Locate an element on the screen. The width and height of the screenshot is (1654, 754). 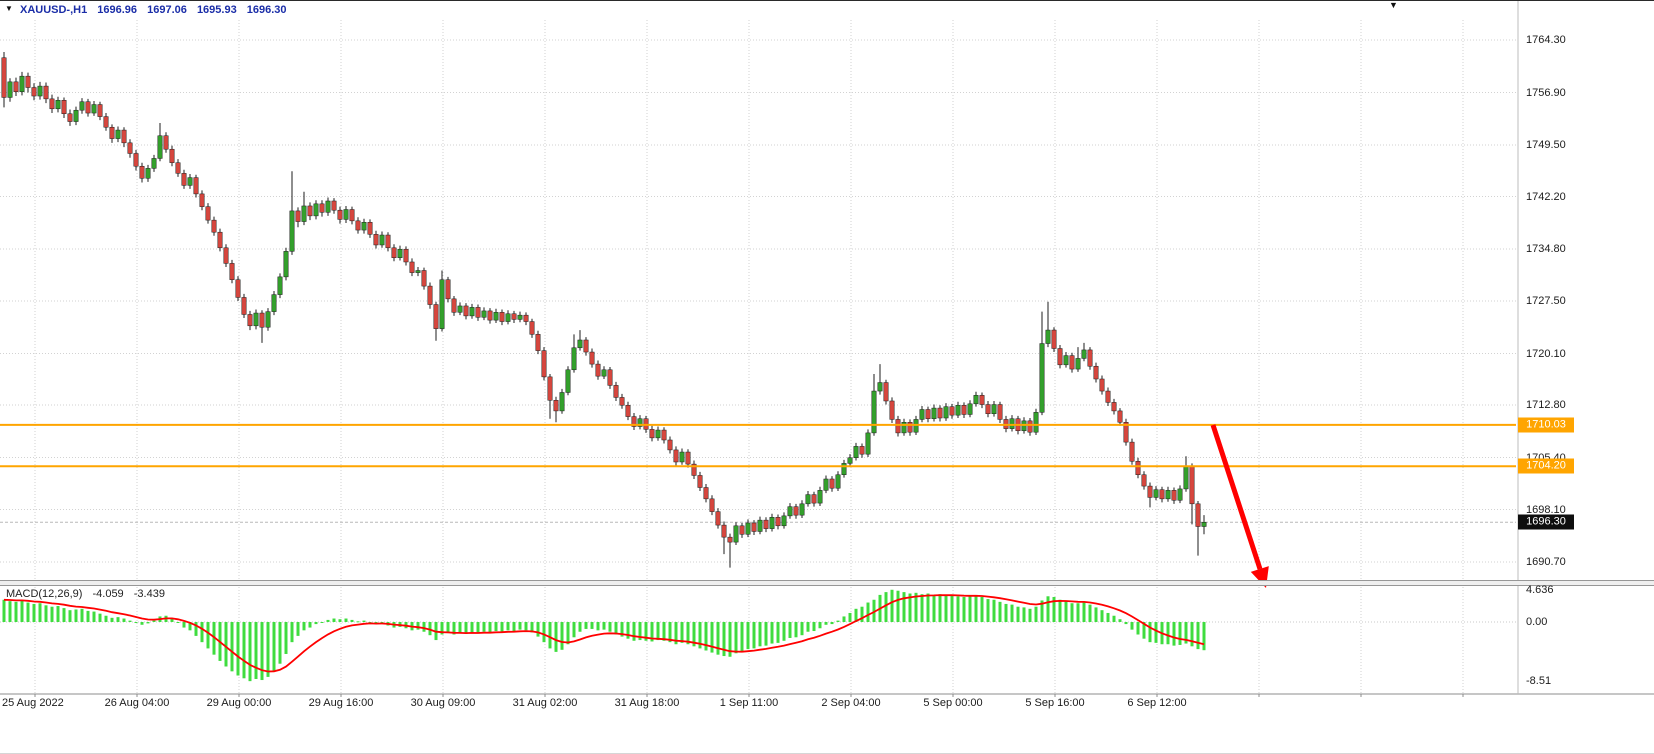
level-price-tag: 1710.03 is located at coordinates (1546, 425).